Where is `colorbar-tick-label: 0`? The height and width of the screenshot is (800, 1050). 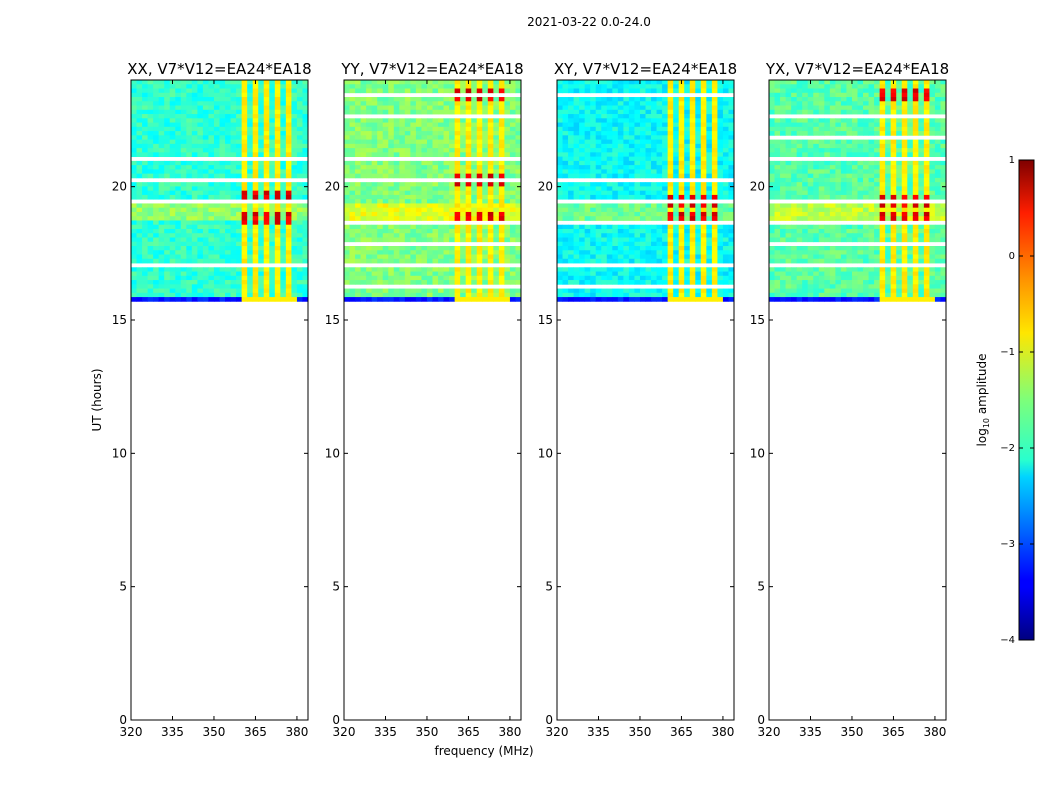 colorbar-tick-label: 0 is located at coordinates (1012, 256).